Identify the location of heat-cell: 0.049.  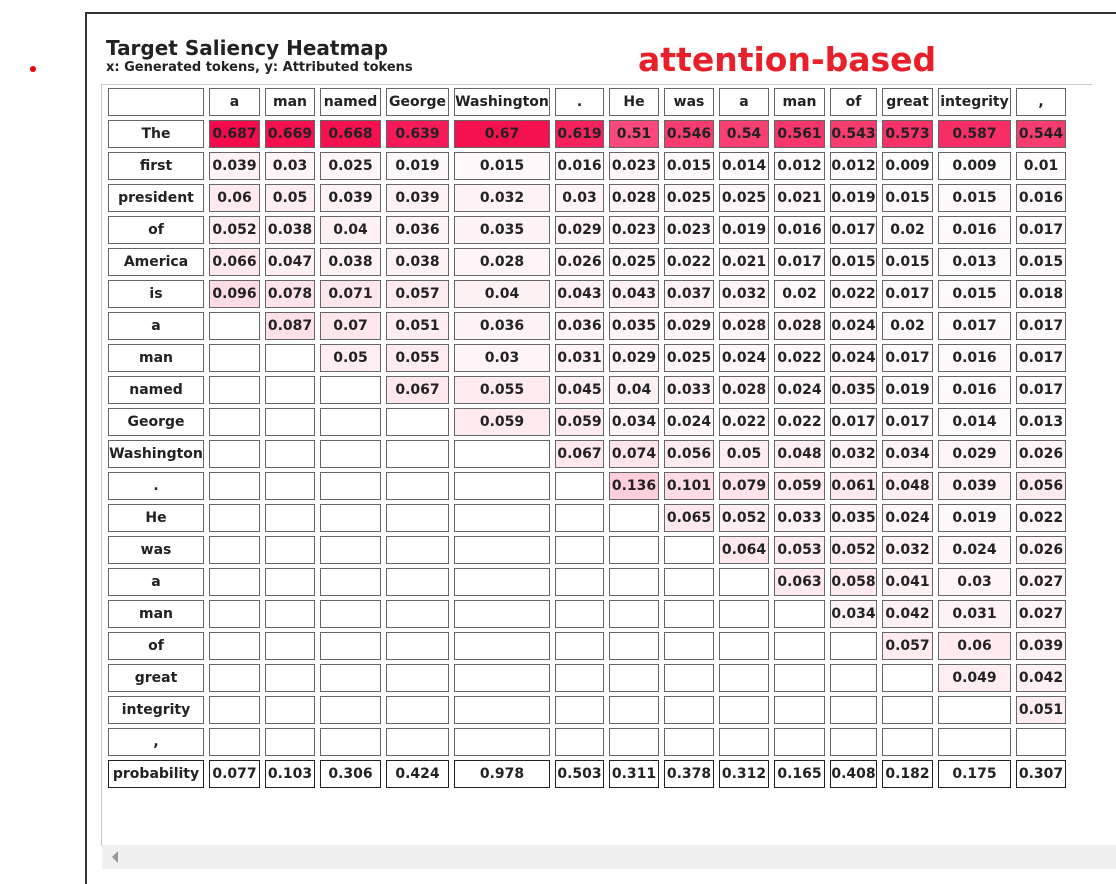
(974, 678).